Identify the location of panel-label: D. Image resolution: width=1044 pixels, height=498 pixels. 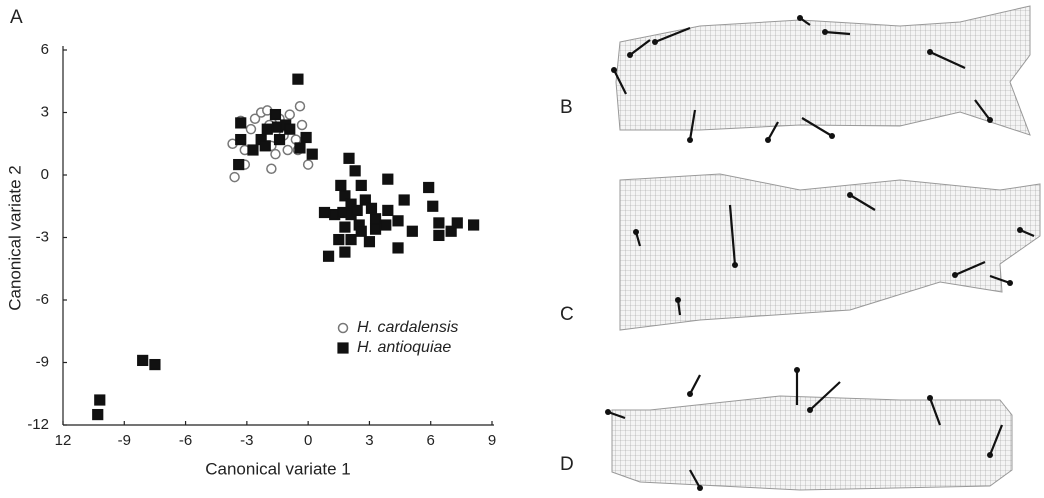
(567, 464).